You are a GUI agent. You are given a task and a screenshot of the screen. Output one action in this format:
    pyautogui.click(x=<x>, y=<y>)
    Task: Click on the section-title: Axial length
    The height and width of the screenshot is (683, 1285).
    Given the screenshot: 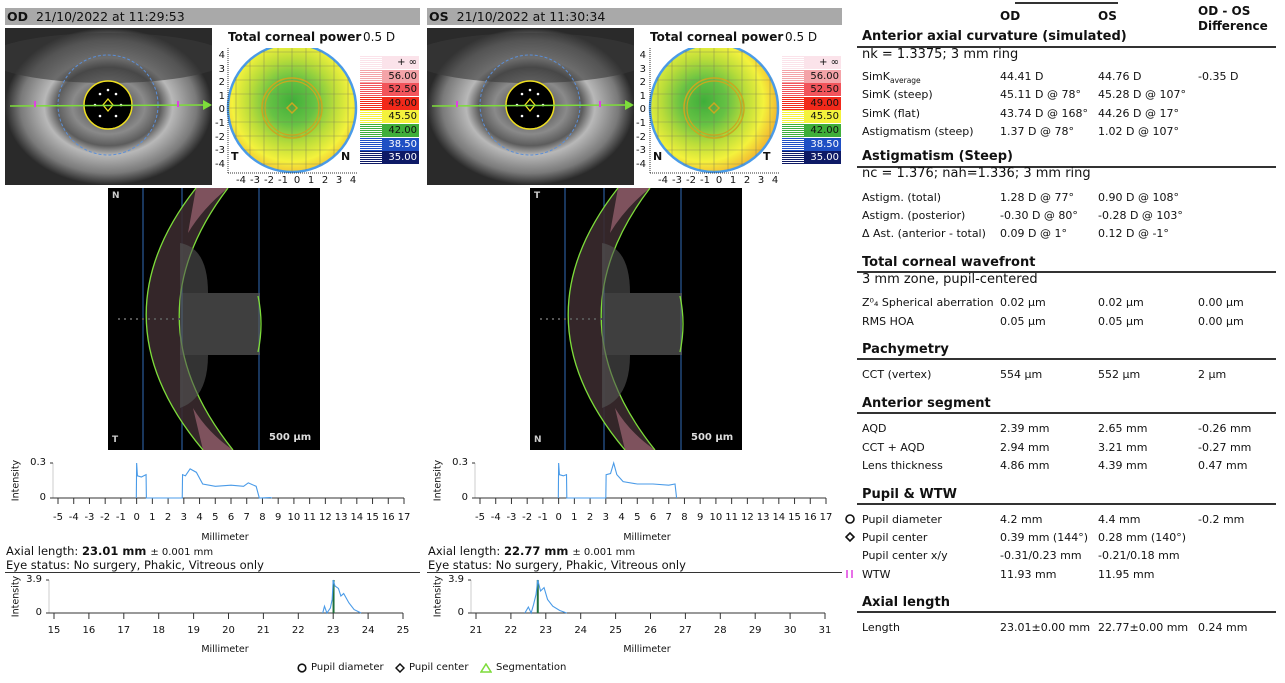 What is the action you would take?
    pyautogui.click(x=906, y=602)
    